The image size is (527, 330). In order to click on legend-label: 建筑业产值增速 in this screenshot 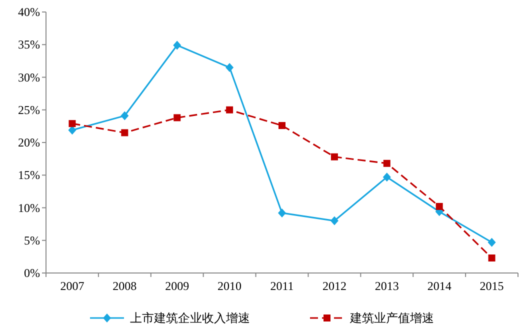, I will do `click(391, 318)`.